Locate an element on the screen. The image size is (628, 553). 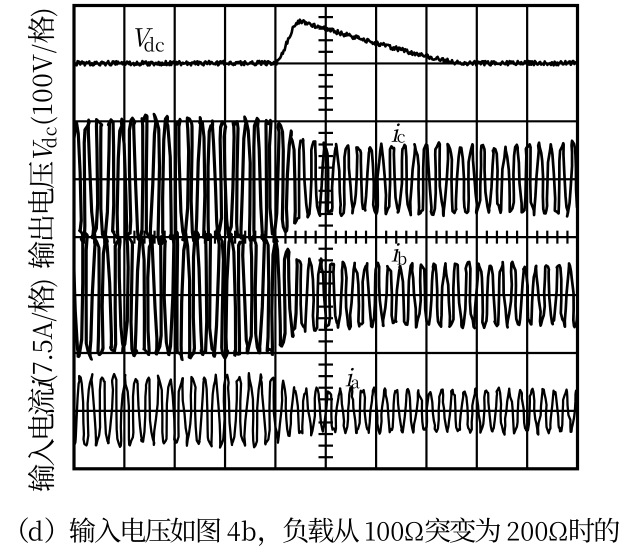
trace-ib-echo is located at coordinates (186, 296).